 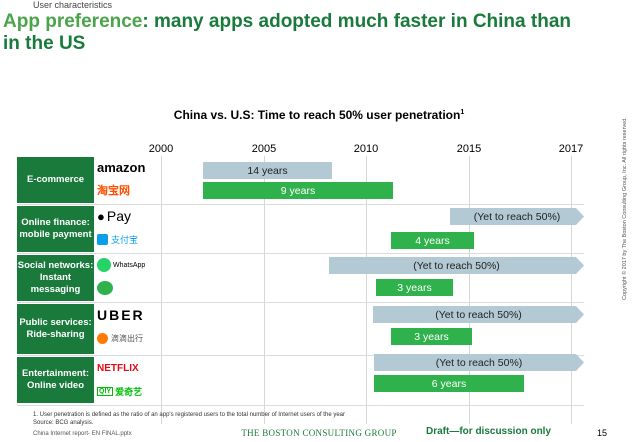 I want to click on wechat-logo, so click(x=122, y=288).